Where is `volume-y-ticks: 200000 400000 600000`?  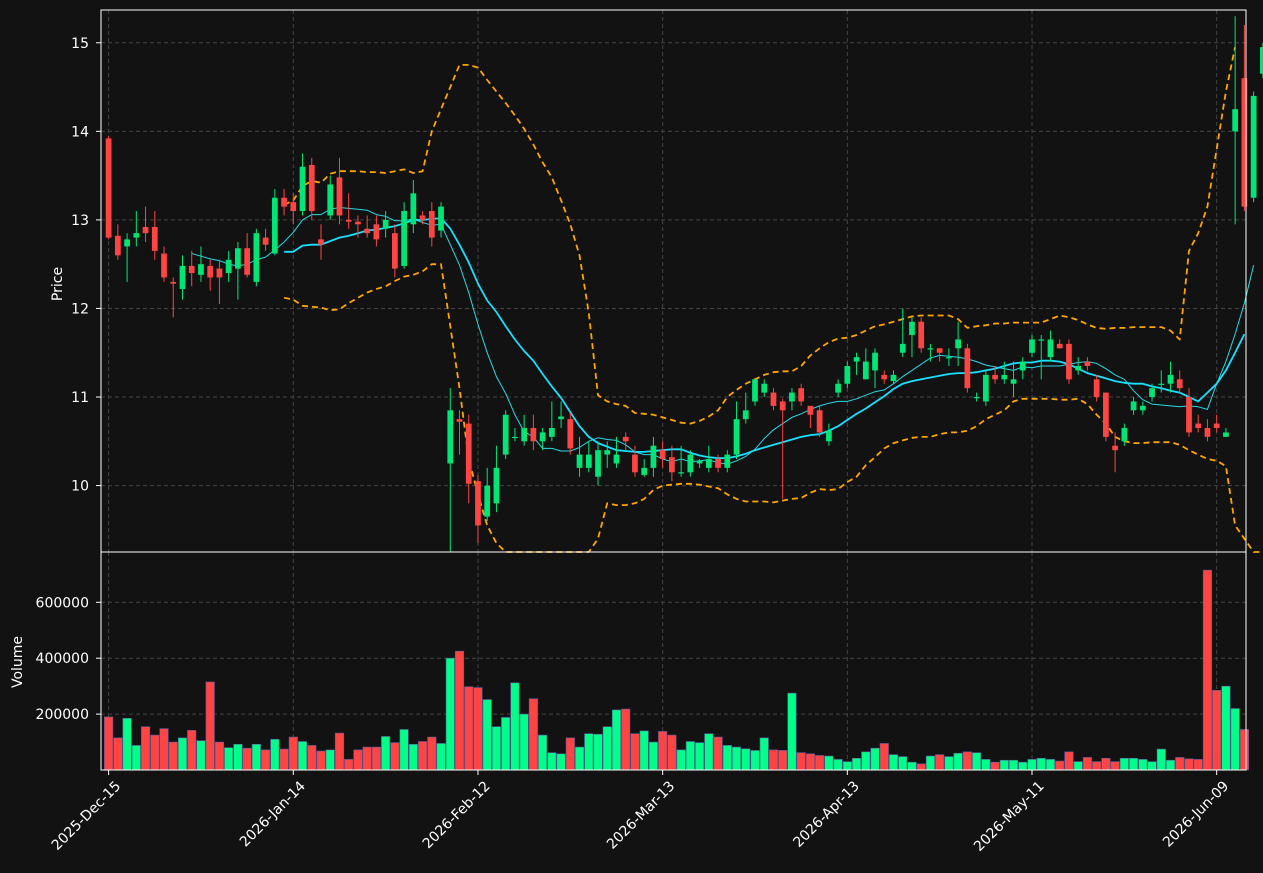 volume-y-ticks: 200000 400000 600000 is located at coordinates (68, 659).